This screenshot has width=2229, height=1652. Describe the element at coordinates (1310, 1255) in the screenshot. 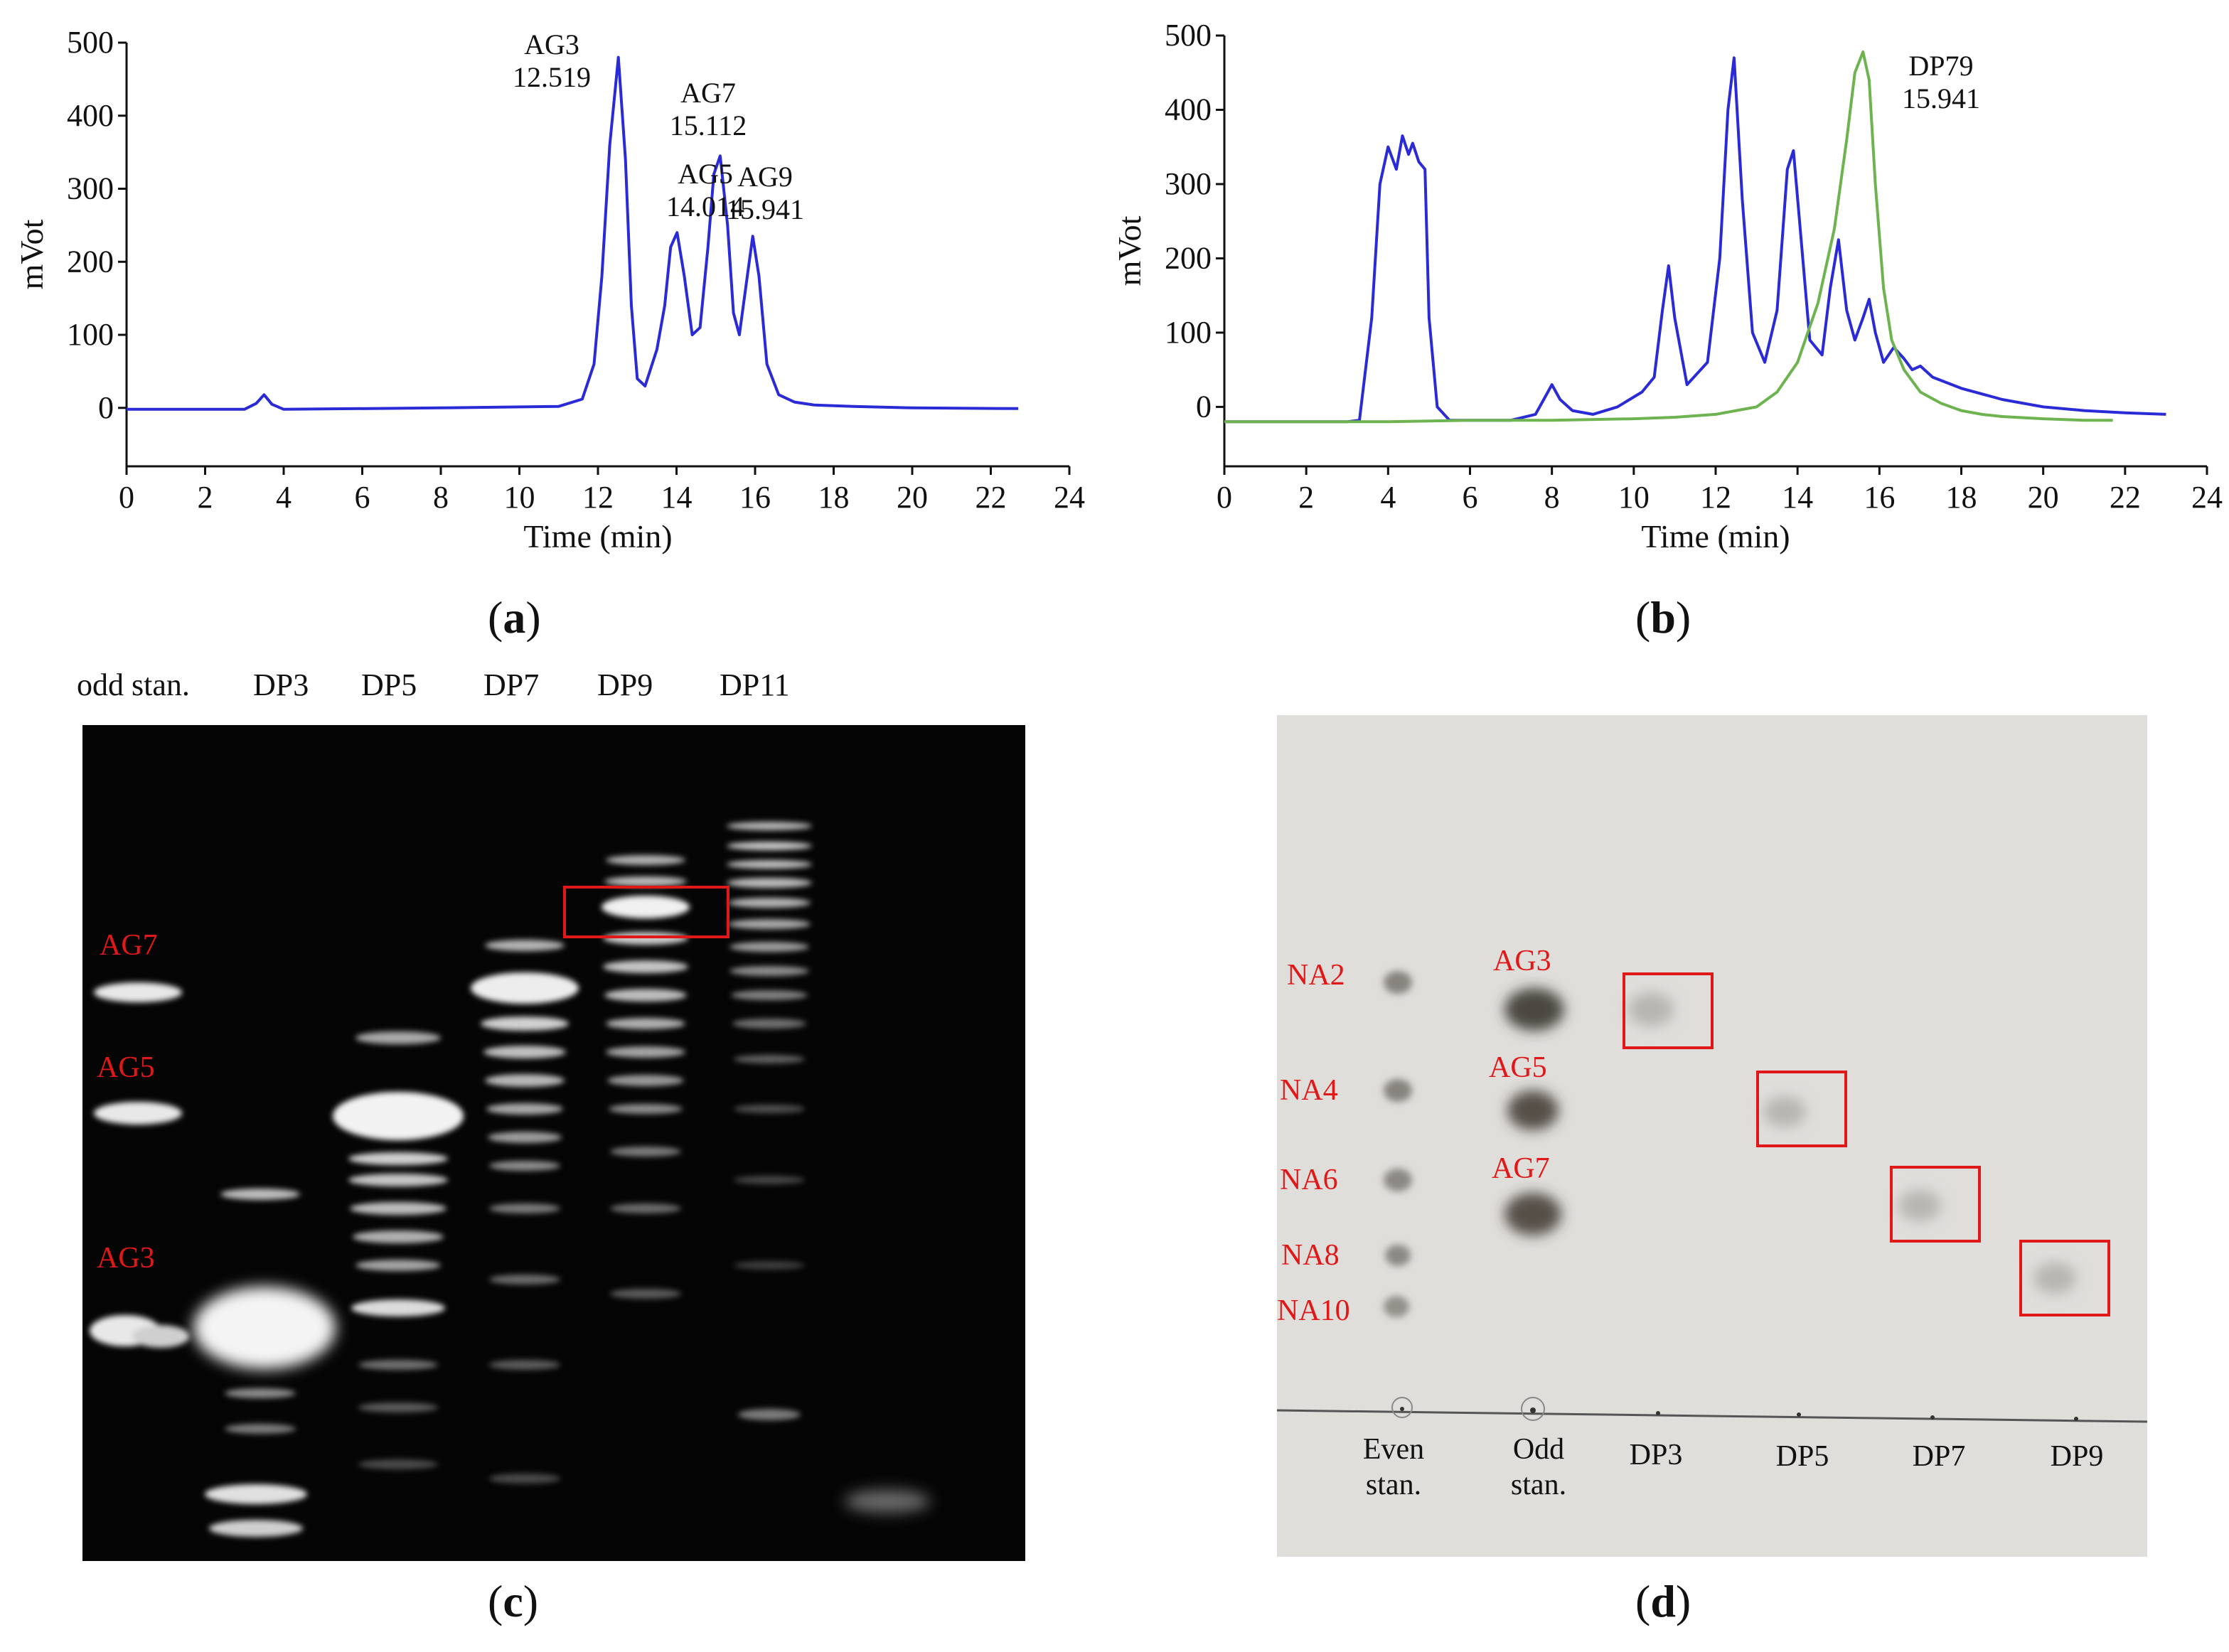

I see `tlc-even-label: NA8` at that location.